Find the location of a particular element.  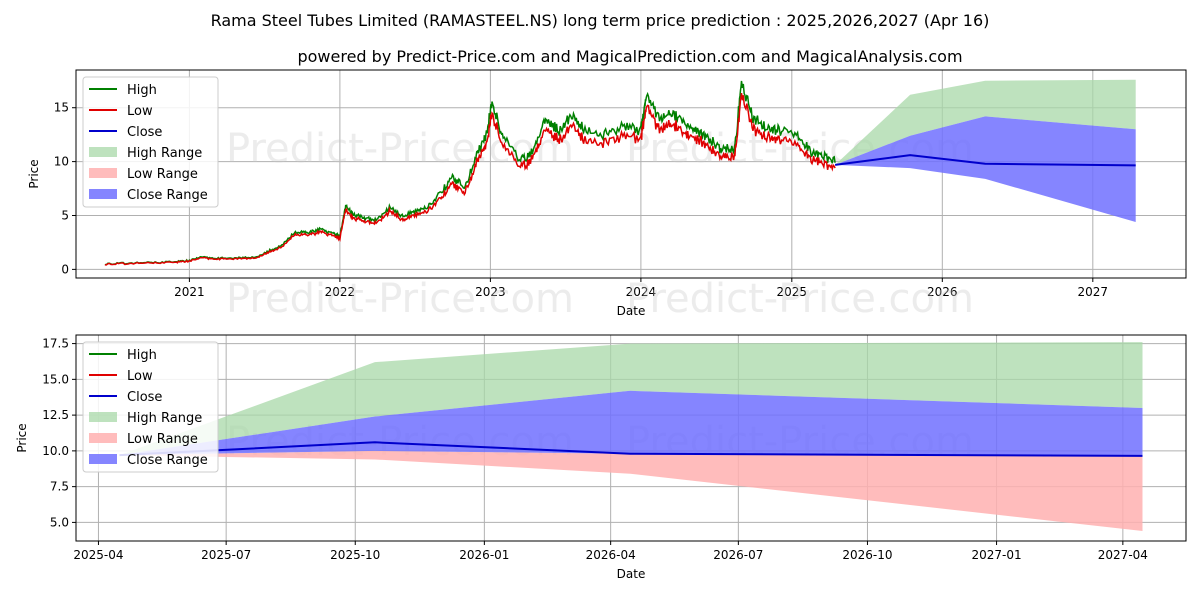

x-tick-label: 2021 is located at coordinates (189, 292).